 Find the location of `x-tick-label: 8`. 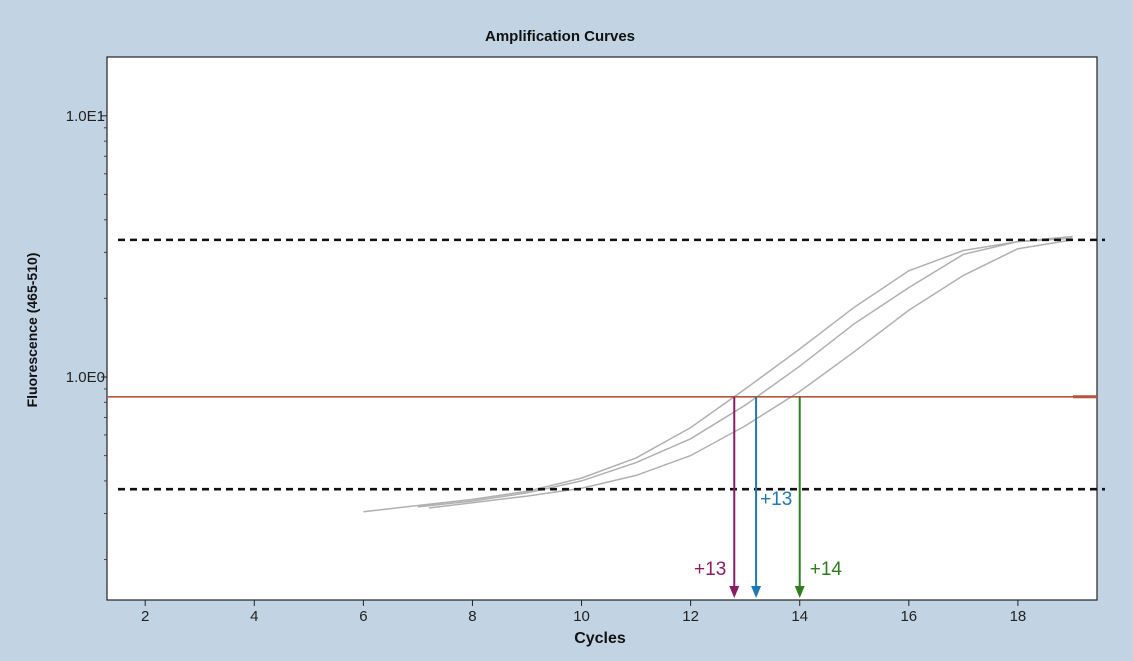

x-tick-label: 8 is located at coordinates (472, 616).